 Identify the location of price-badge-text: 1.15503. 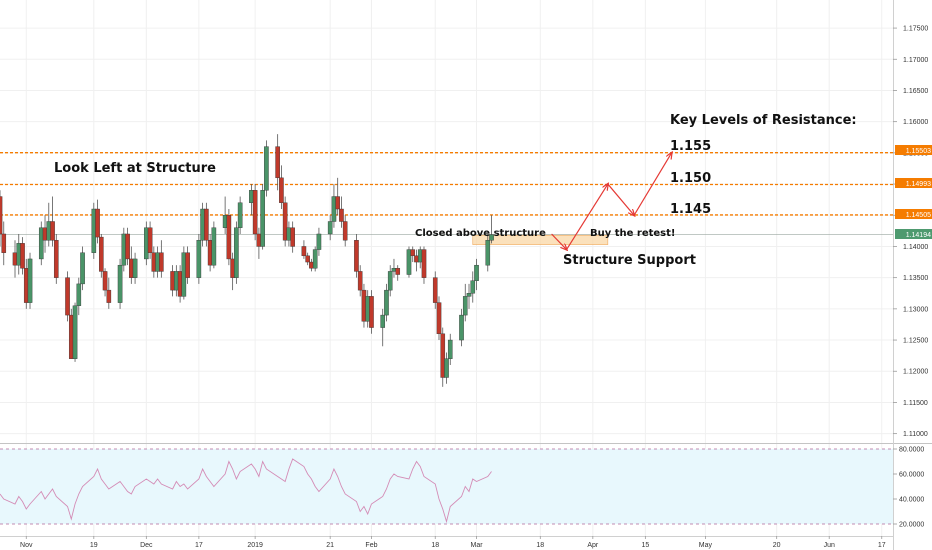
(918, 151).